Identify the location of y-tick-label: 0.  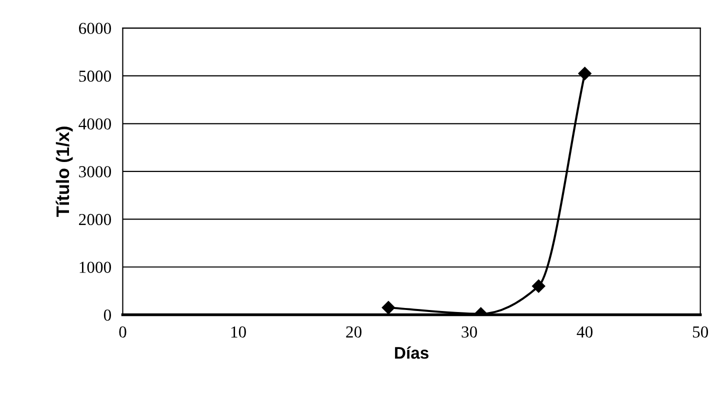
(107, 315).